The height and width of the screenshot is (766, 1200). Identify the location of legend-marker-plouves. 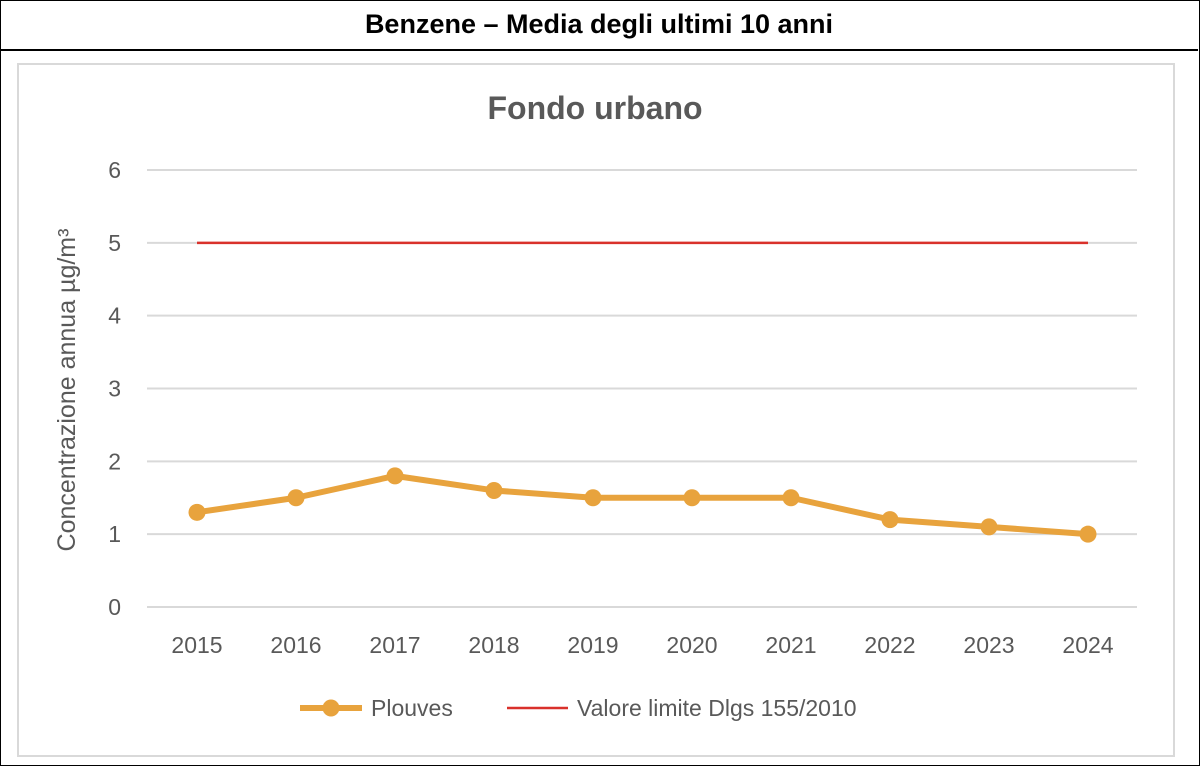
(331, 708).